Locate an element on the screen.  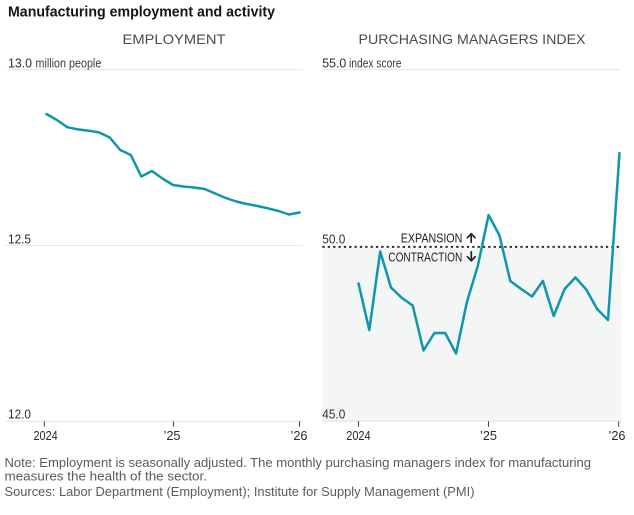
svg-text: 12.0 is located at coordinates (19, 414).